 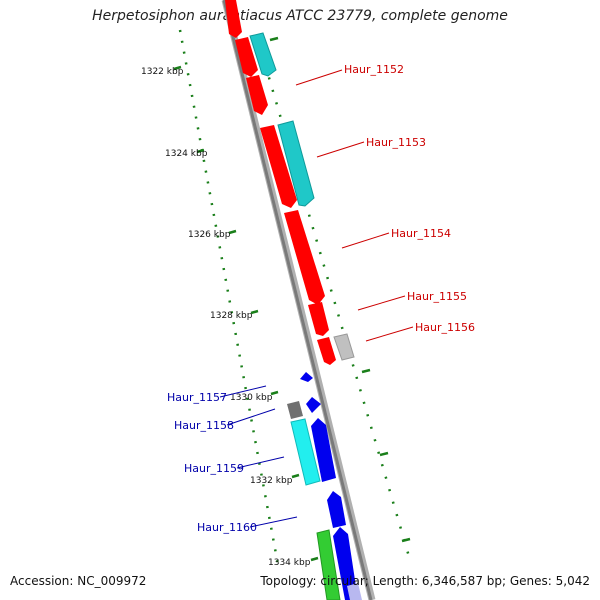 What do you see at coordinates (336, 509) in the screenshot?
I see `gene-blue-1160a` at bounding box center [336, 509].